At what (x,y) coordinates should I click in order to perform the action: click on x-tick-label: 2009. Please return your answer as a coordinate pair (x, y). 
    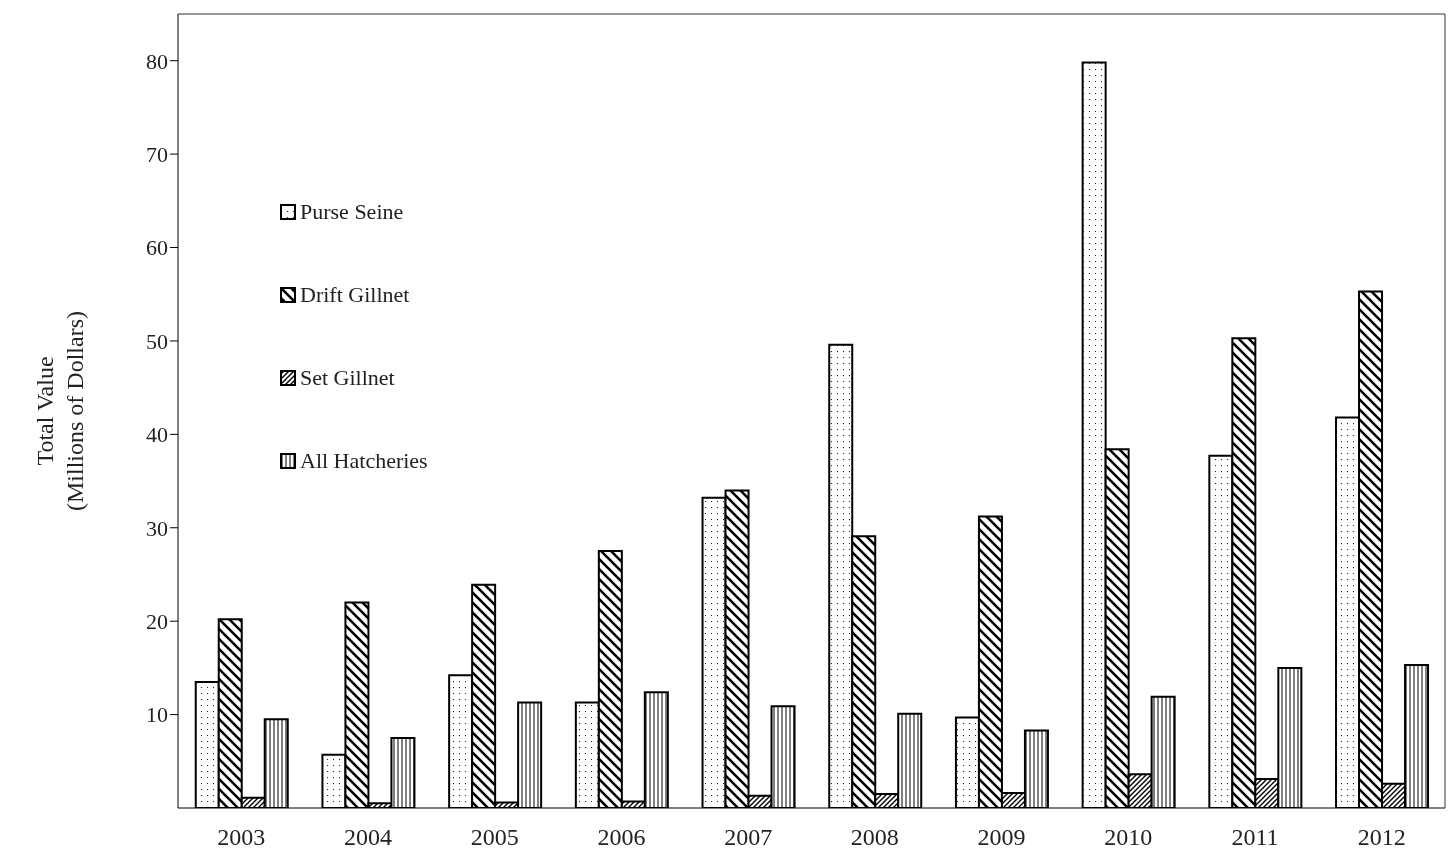
    Looking at the image, I should click on (1001, 837).